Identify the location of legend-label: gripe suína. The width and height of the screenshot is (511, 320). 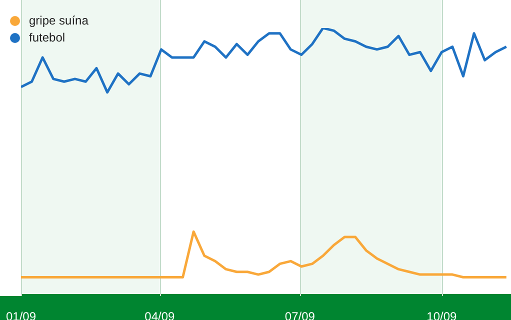
(59, 20).